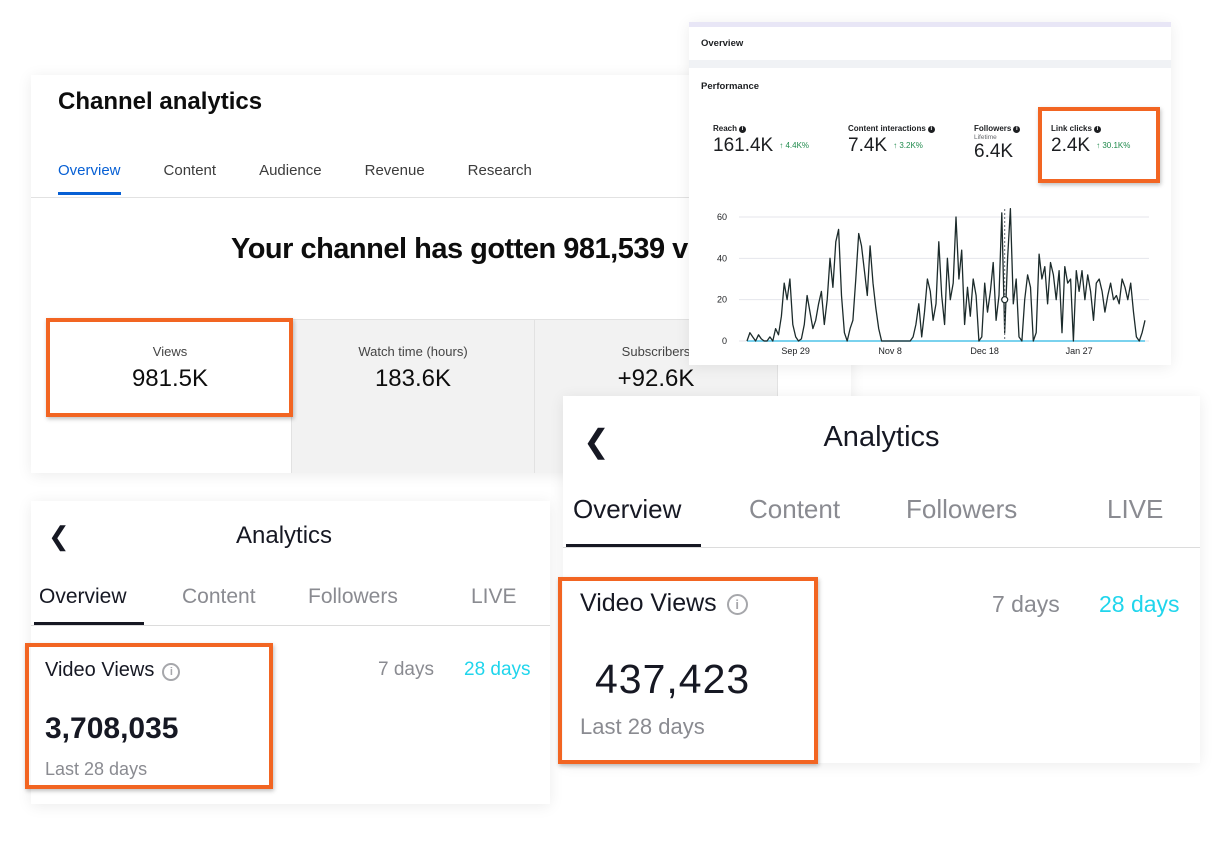 This screenshot has height=843, width=1227. What do you see at coordinates (795, 351) in the screenshot?
I see `x-tick-label: Sep 29` at bounding box center [795, 351].